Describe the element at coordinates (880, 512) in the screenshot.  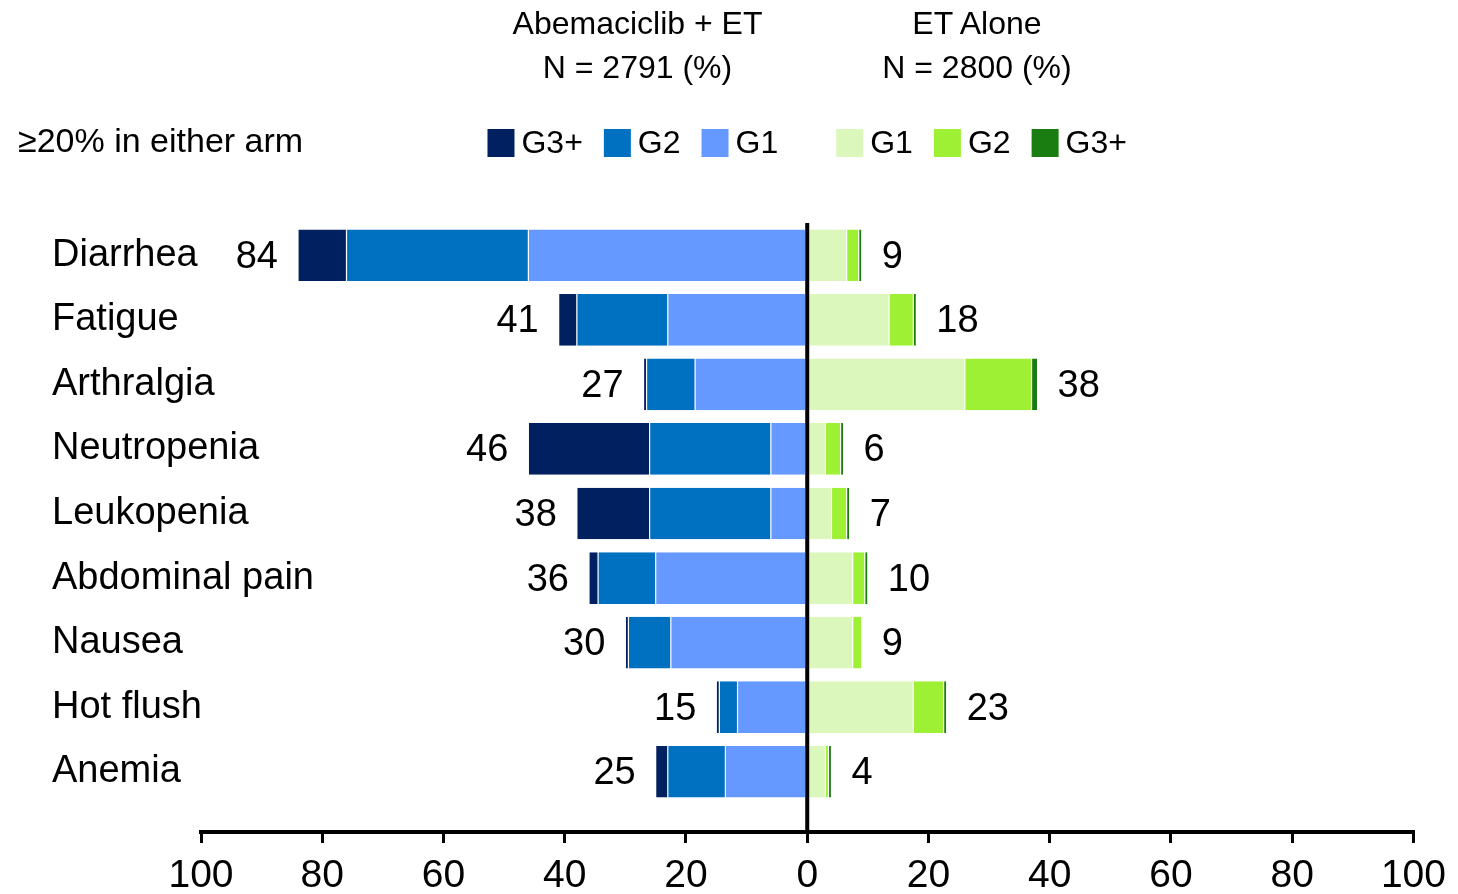
I see `text: 7` at that location.